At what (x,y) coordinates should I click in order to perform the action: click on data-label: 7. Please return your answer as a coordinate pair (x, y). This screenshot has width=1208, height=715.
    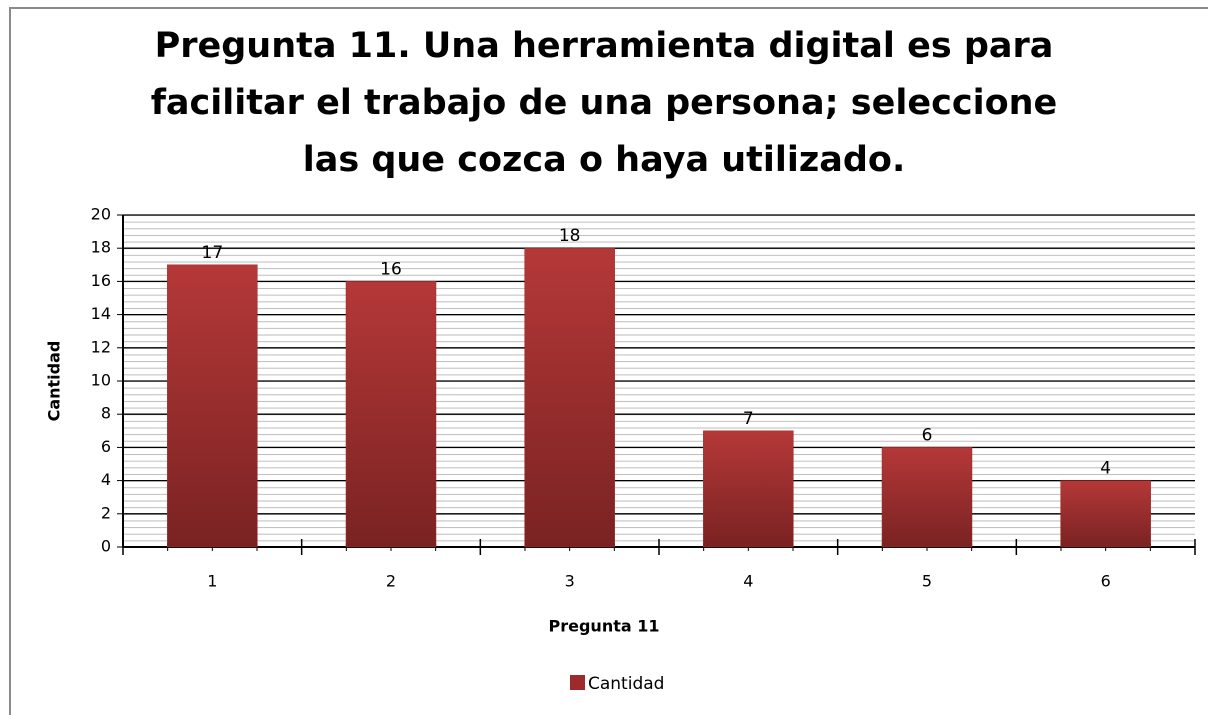
    Looking at the image, I should click on (748, 419).